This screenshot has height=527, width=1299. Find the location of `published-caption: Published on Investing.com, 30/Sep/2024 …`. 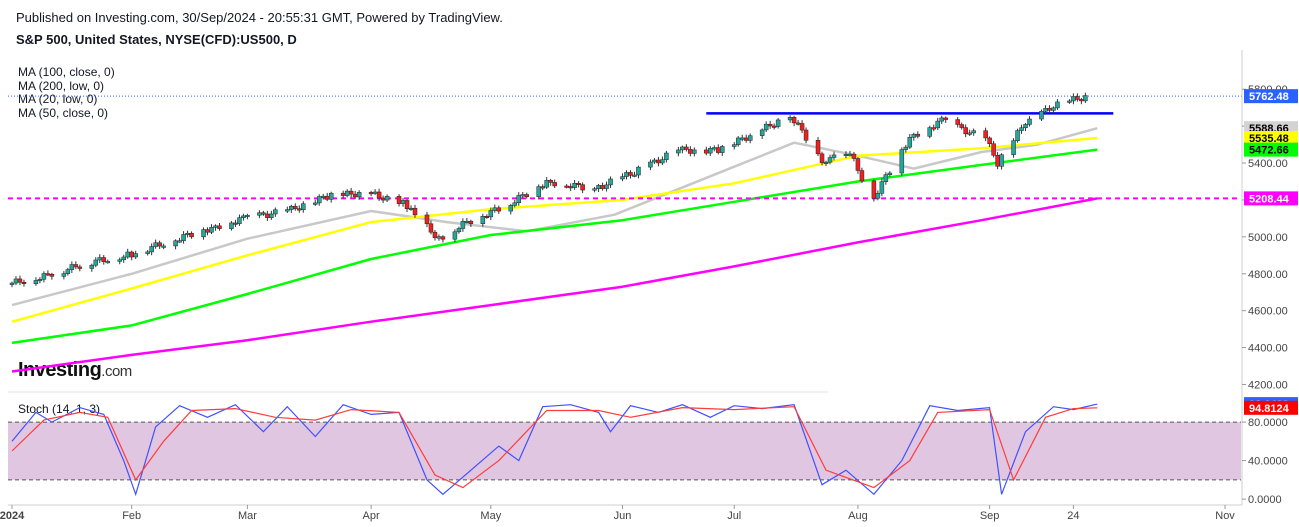

published-caption: Published on Investing.com, 30/Sep/2024 … is located at coordinates (259, 17).